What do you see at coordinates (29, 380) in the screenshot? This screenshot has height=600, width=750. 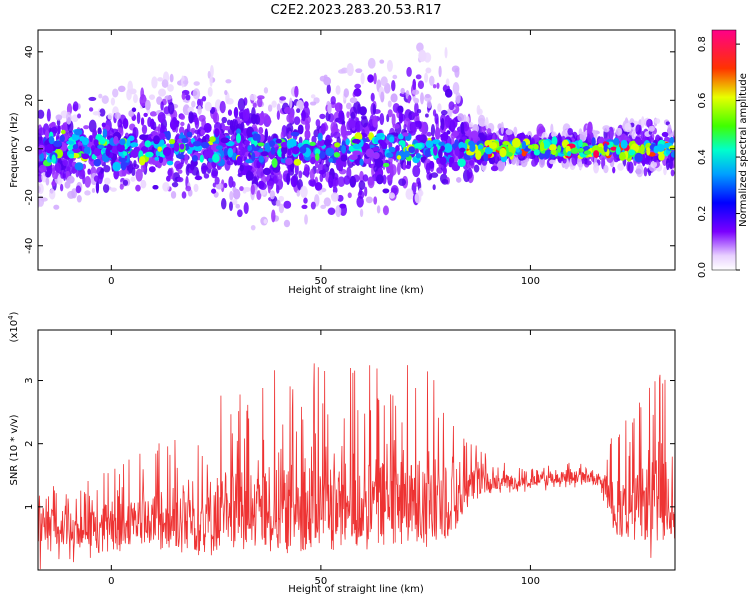 I see `y-tick-label: 3` at bounding box center [29, 380].